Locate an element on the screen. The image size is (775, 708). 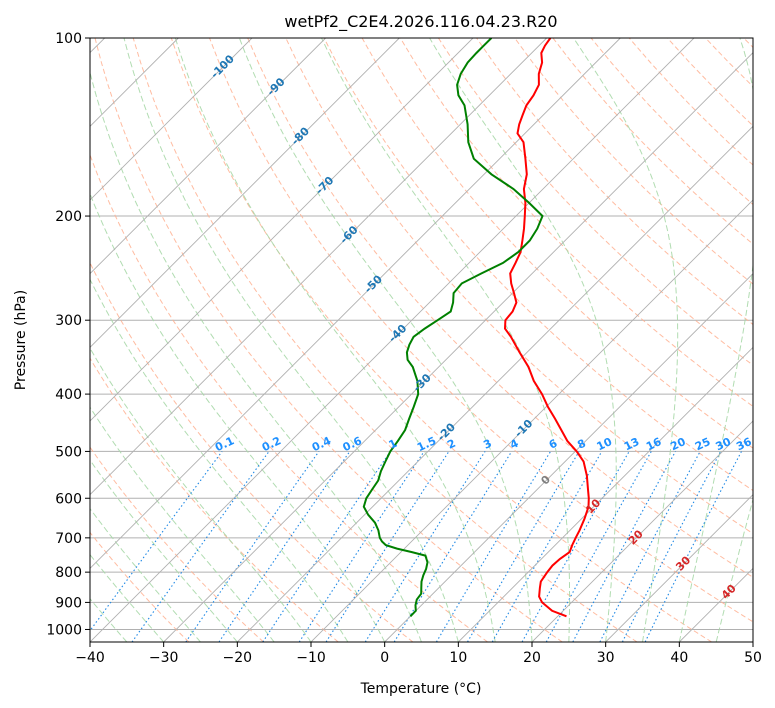
y-tick-label: 700 is located at coordinates (68, 539).